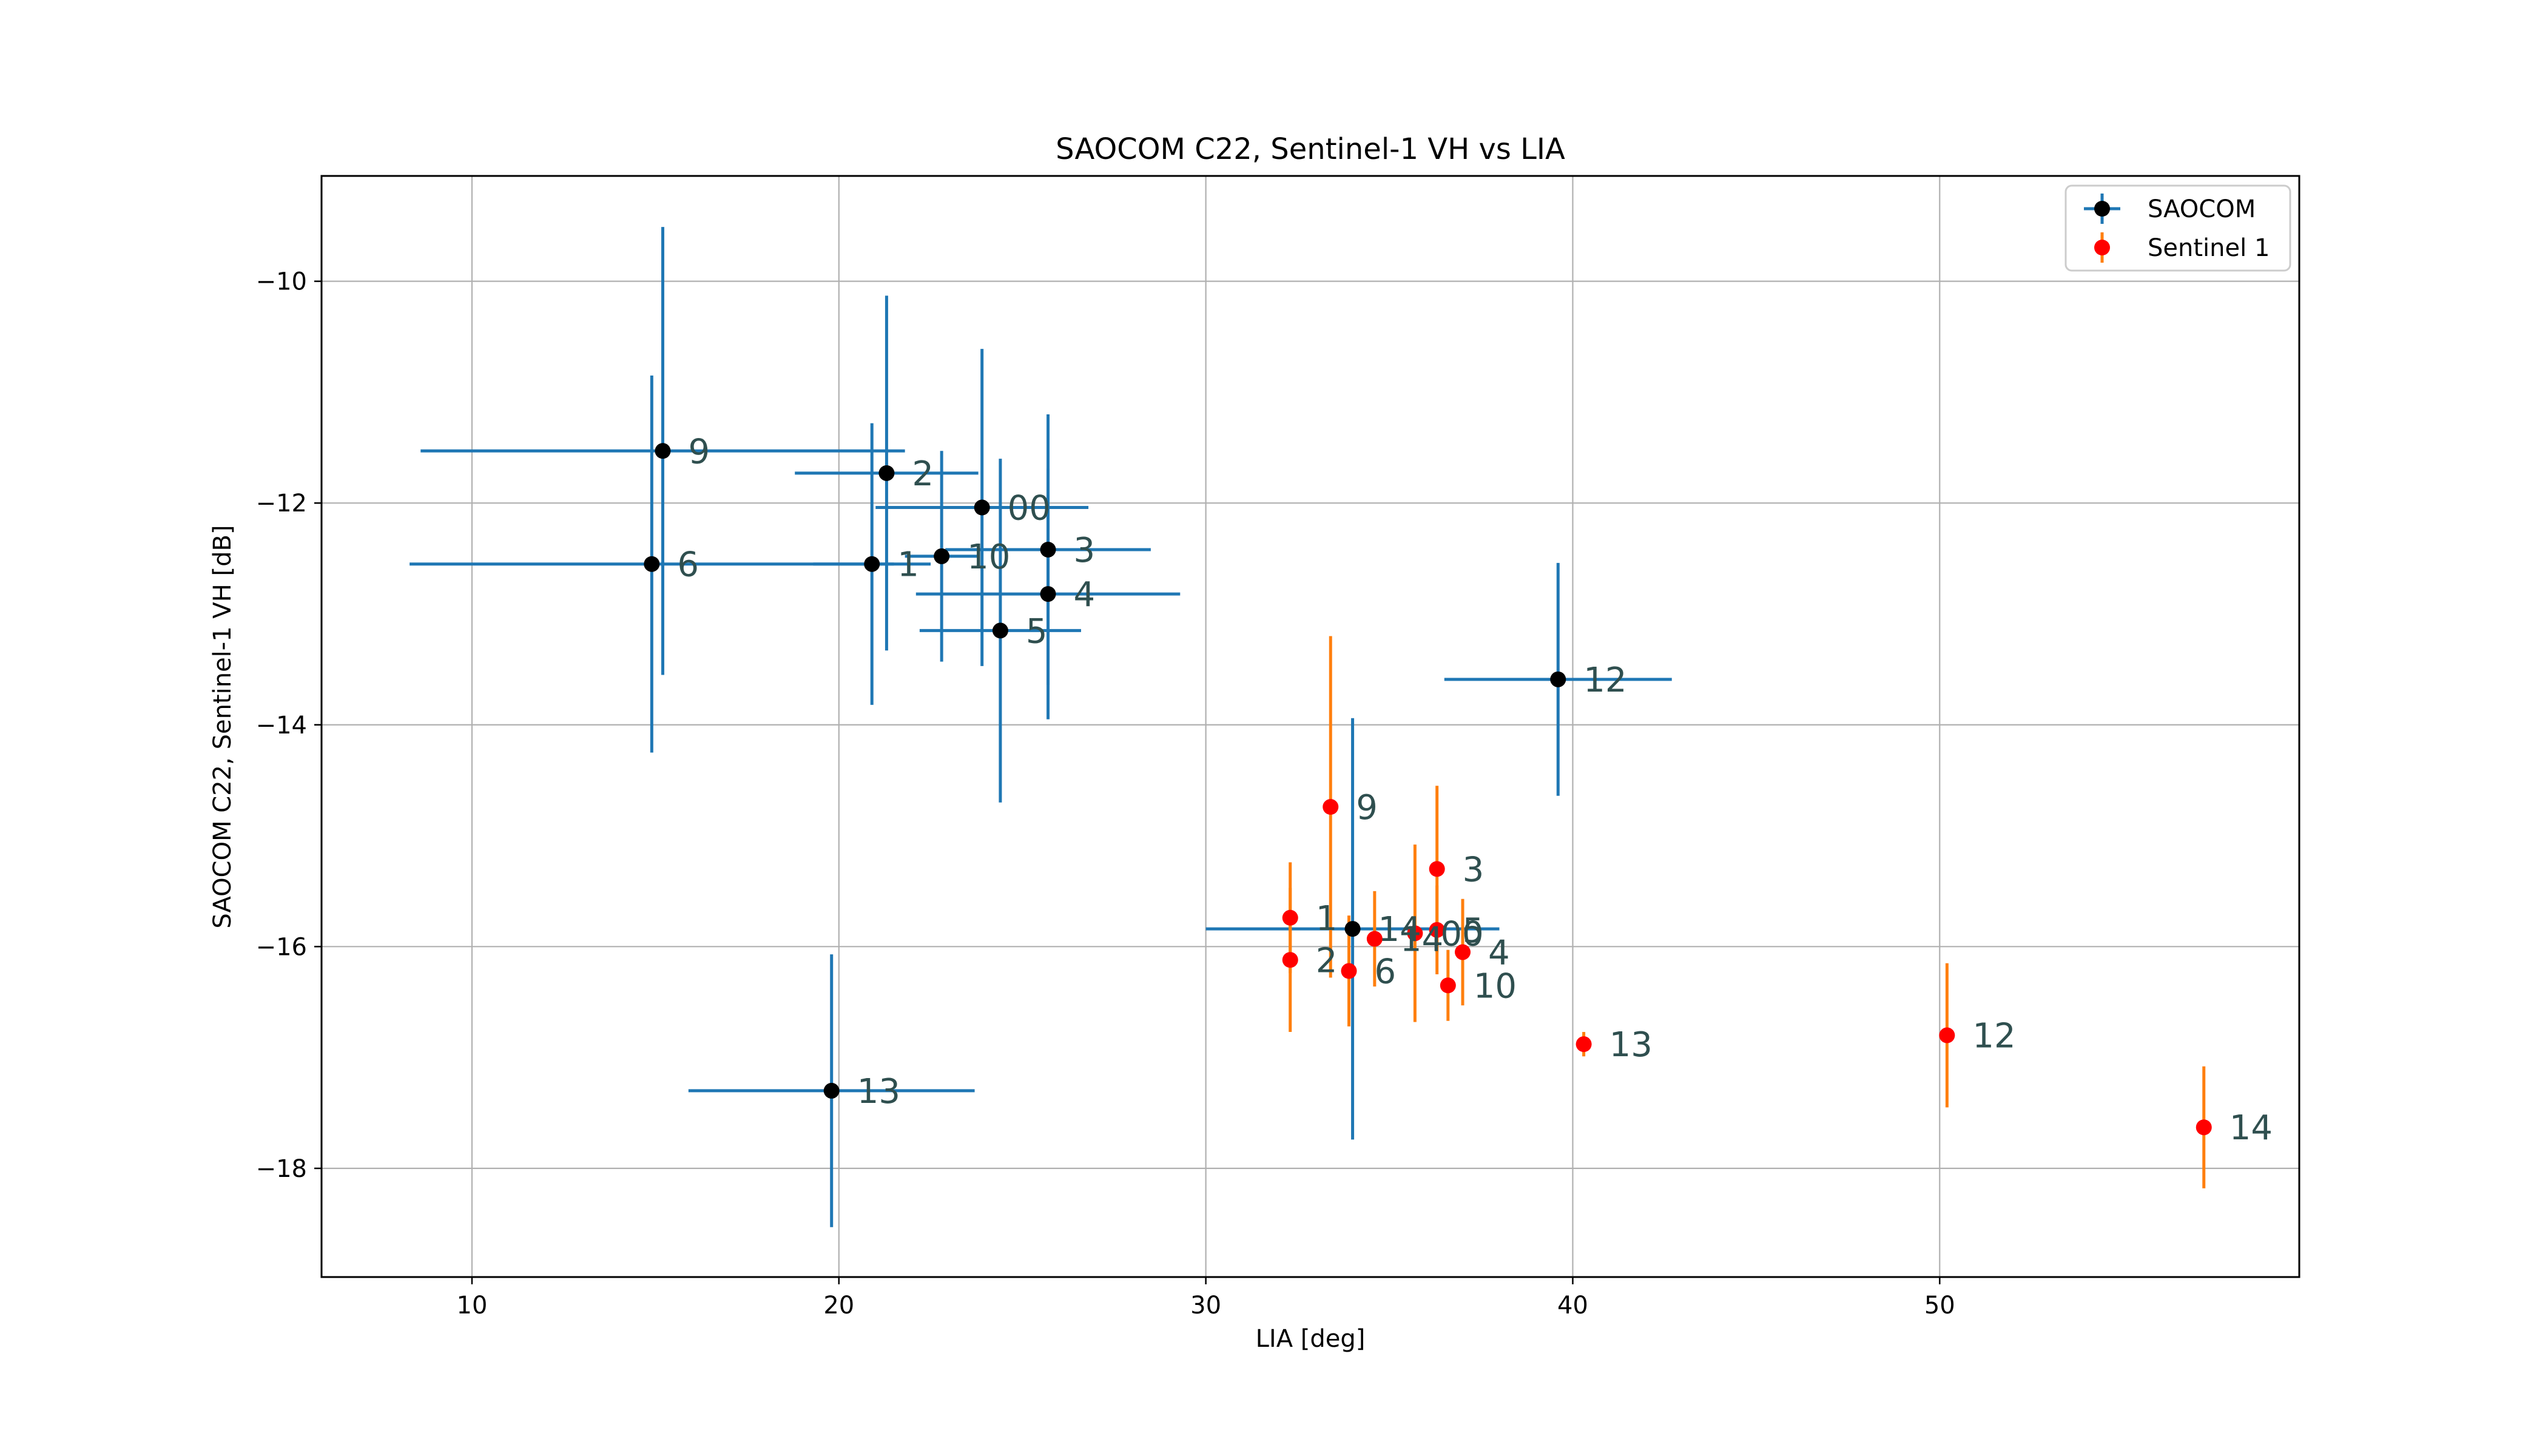 Image resolution: width=2548 pixels, height=1456 pixels. I want to click on saocom-point-label: 3, so click(1085, 550).